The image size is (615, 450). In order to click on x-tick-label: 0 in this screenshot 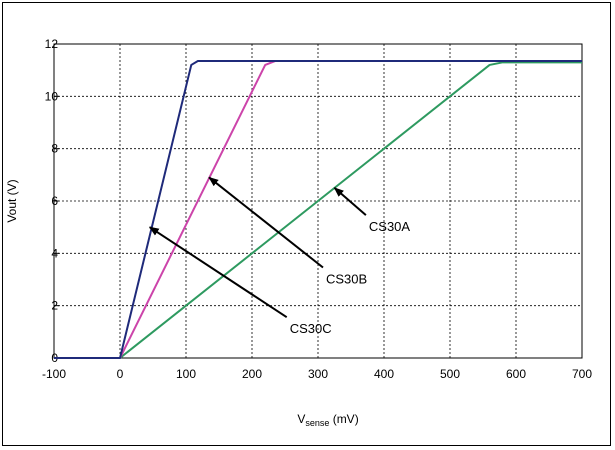, I will do `click(120, 374)`.